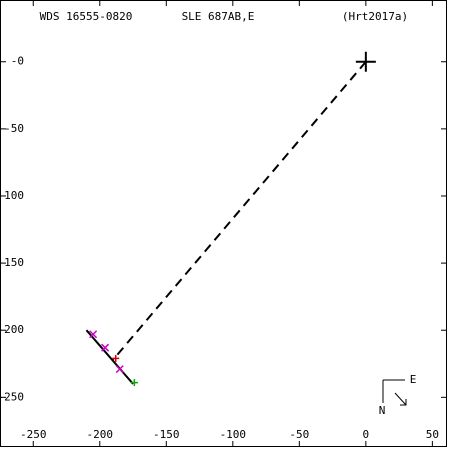  What do you see at coordinates (86, 16) in the screenshot?
I see `chart-title: WDS 16555-0820` at bounding box center [86, 16].